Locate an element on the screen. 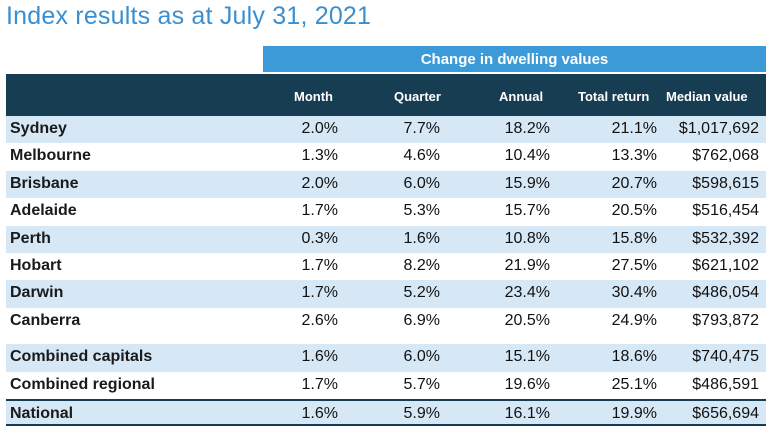 Image resolution: width=769 pixels, height=434 pixels. cell-annual: 15.1% is located at coordinates (527, 357).